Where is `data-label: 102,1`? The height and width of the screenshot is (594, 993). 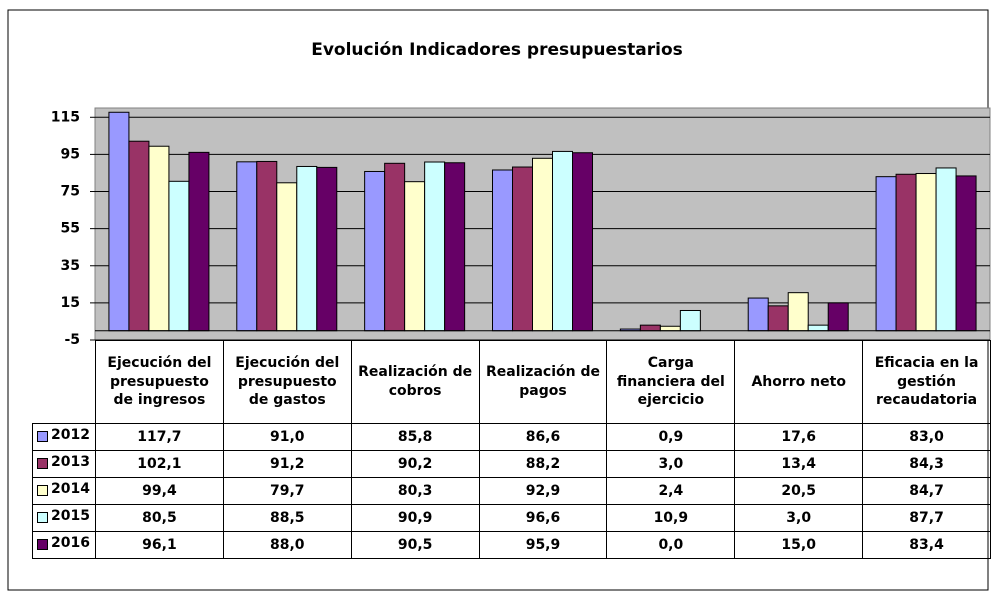
data-label: 102,1 is located at coordinates (159, 464).